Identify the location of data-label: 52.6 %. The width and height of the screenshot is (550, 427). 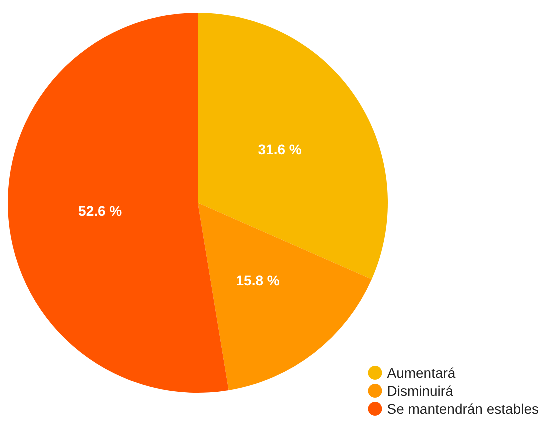
(100, 210).